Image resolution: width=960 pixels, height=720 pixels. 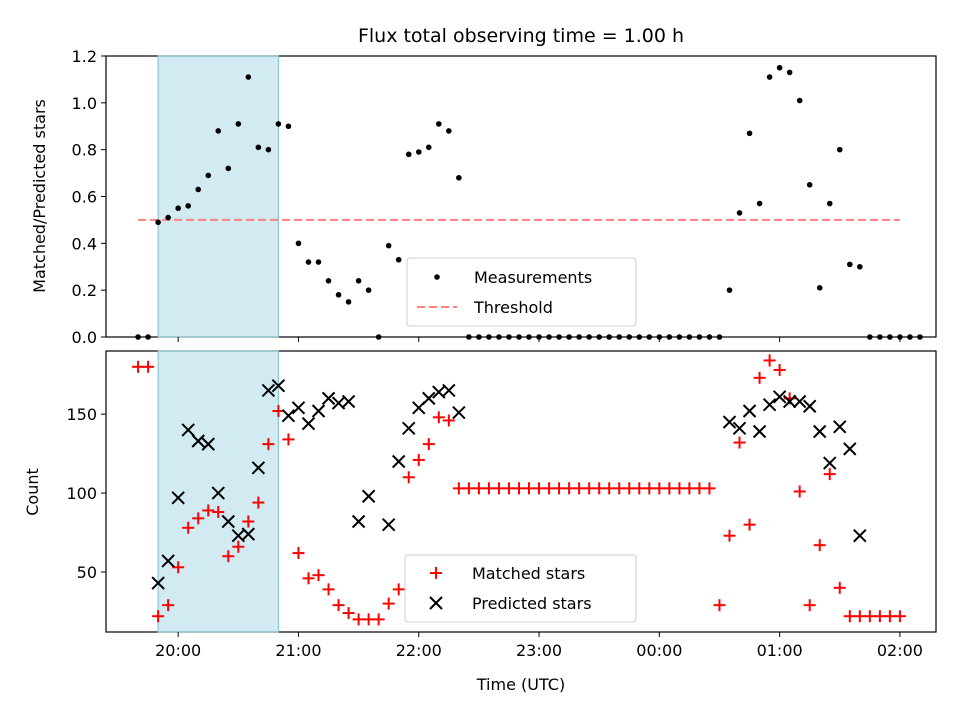 I want to click on ratio-y-tick-label: 0.8, so click(x=84, y=150).